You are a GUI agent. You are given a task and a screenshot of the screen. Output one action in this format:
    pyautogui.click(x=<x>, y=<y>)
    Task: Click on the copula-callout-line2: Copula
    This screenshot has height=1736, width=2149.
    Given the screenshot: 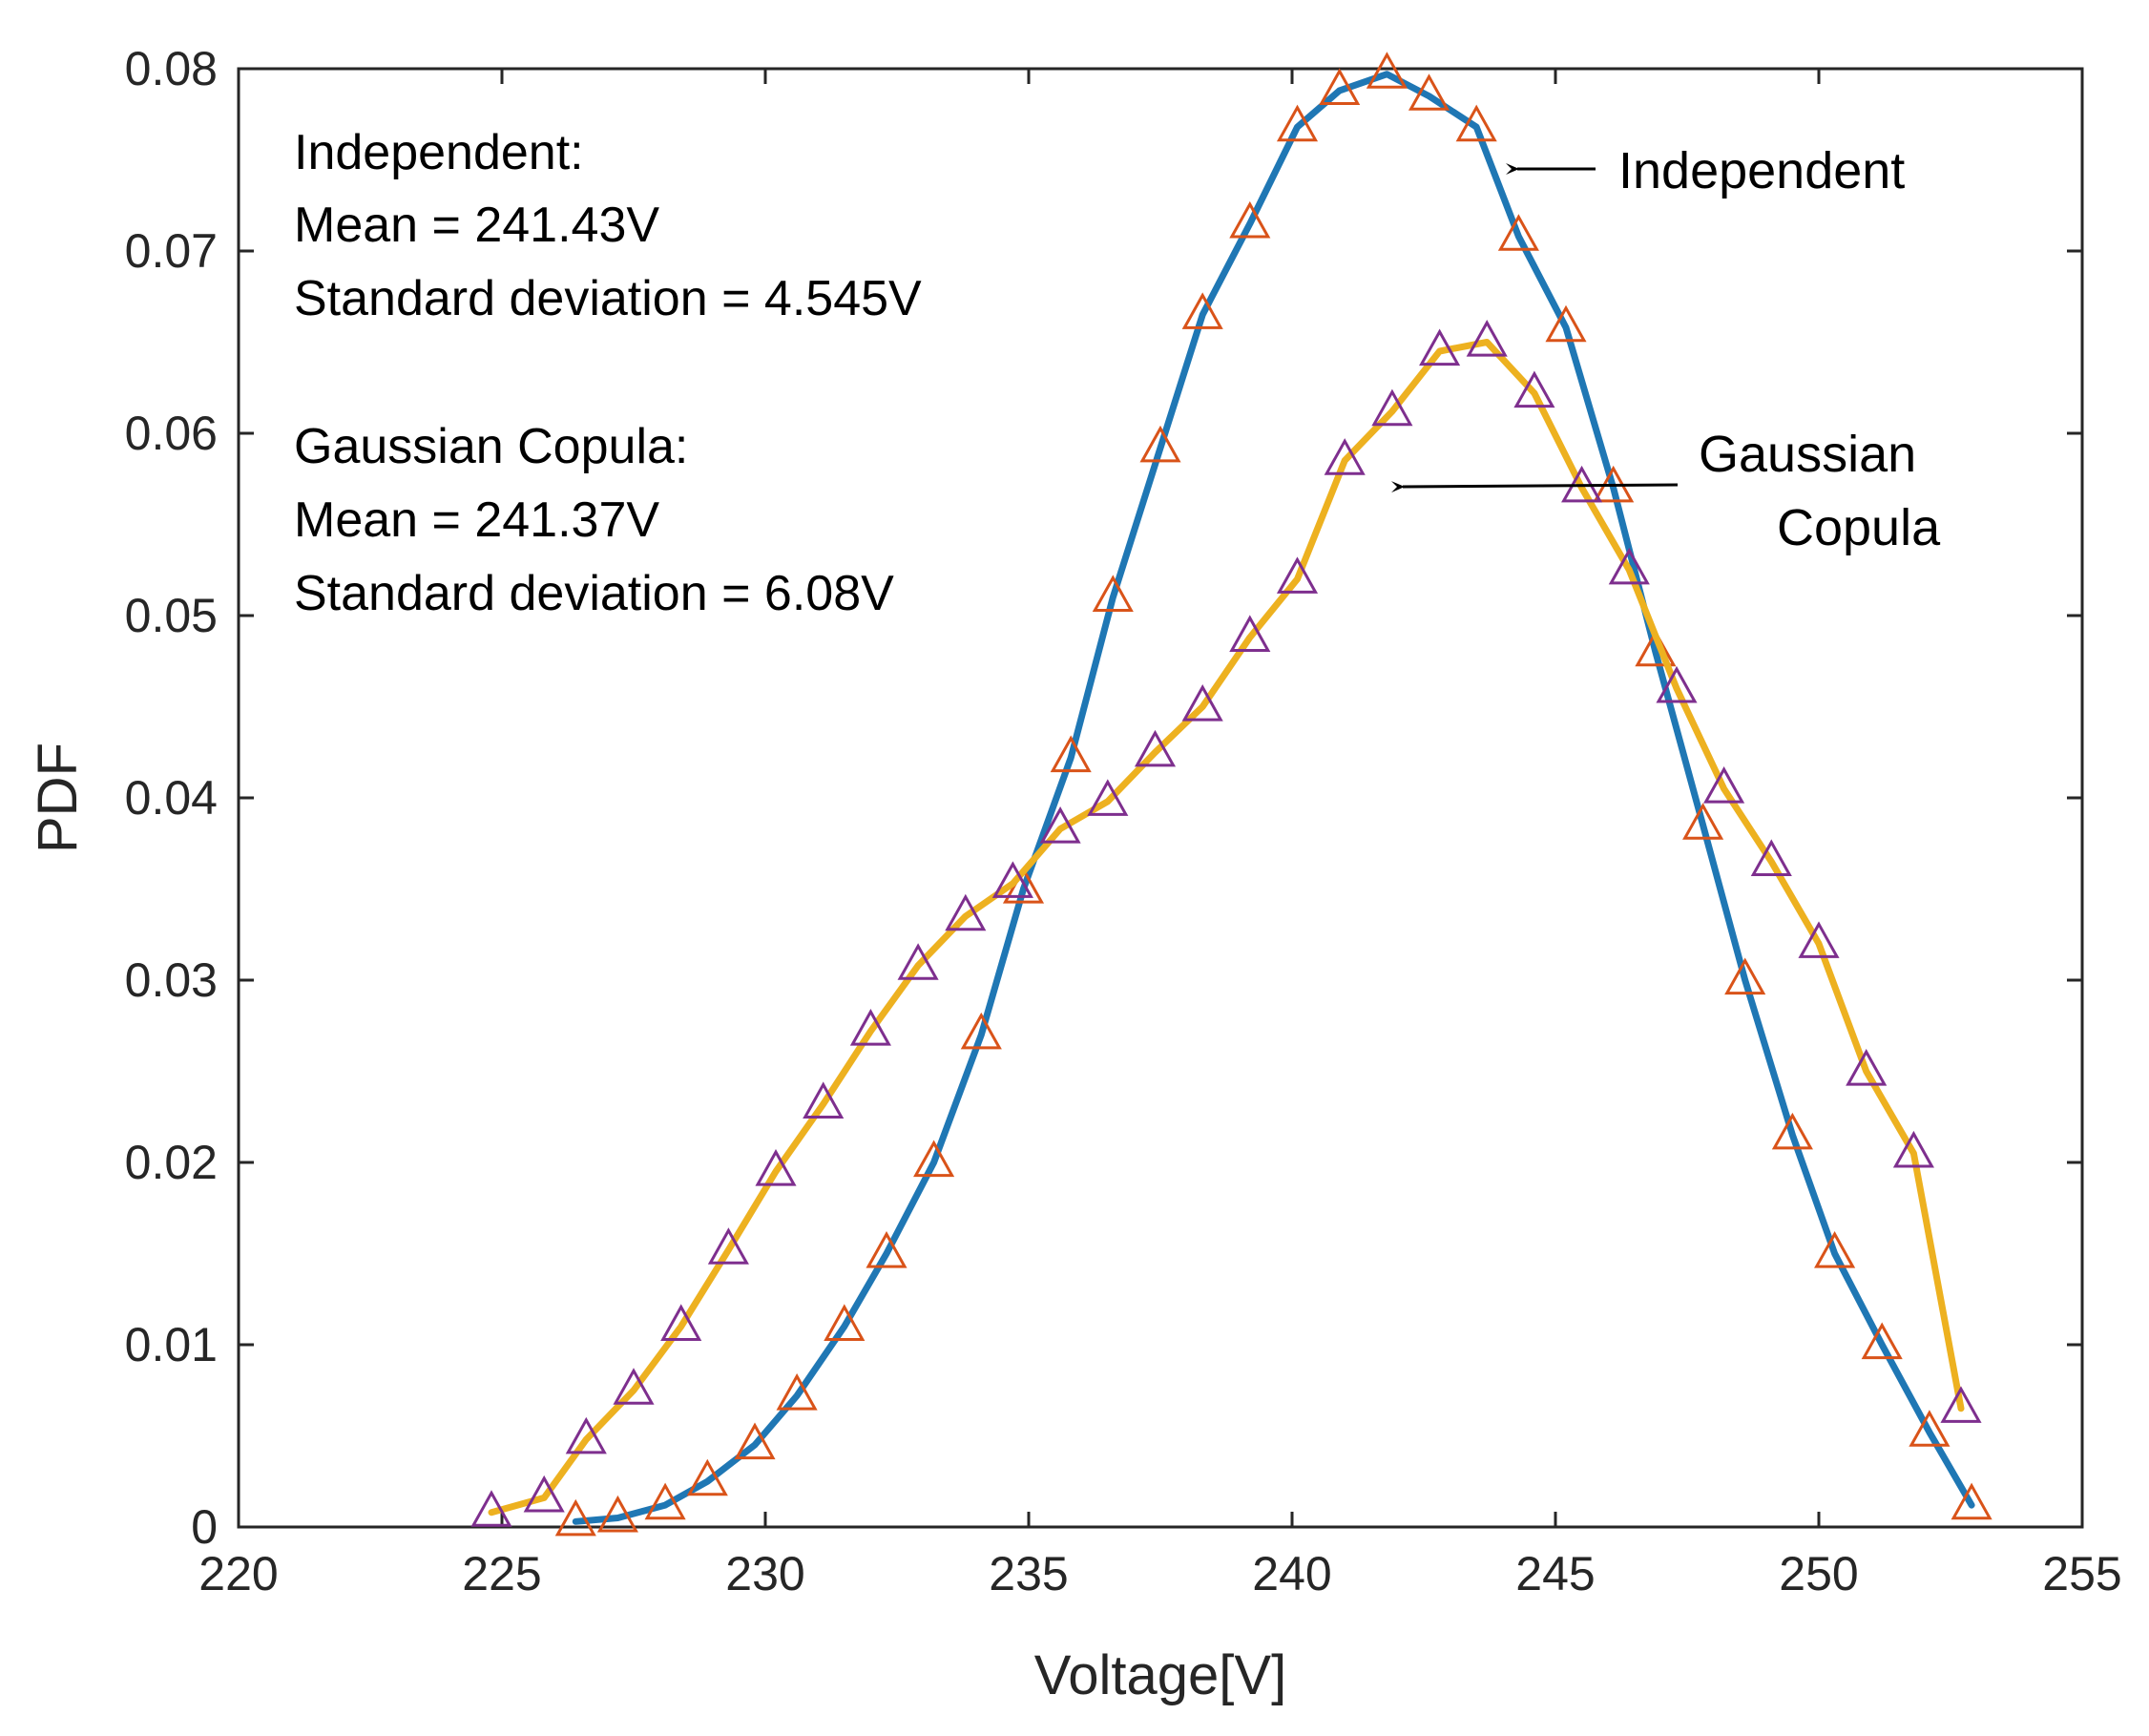 What is the action you would take?
    pyautogui.click(x=1859, y=527)
    